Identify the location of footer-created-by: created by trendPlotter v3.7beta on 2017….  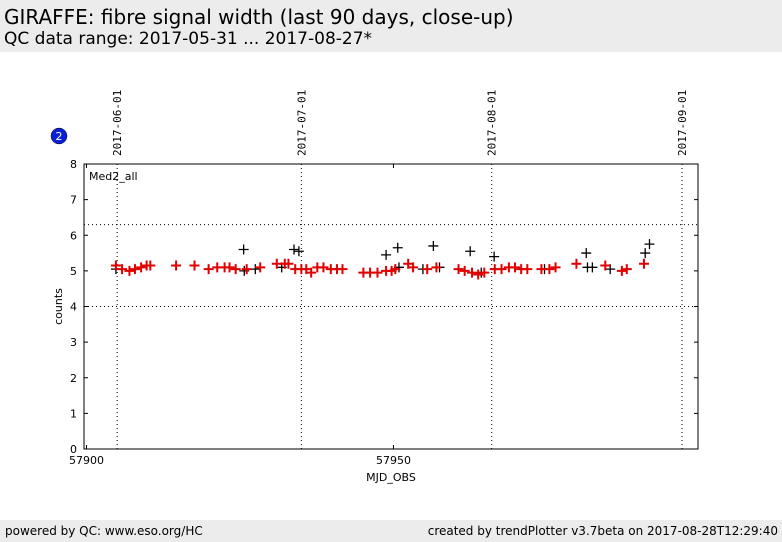
(602, 531).